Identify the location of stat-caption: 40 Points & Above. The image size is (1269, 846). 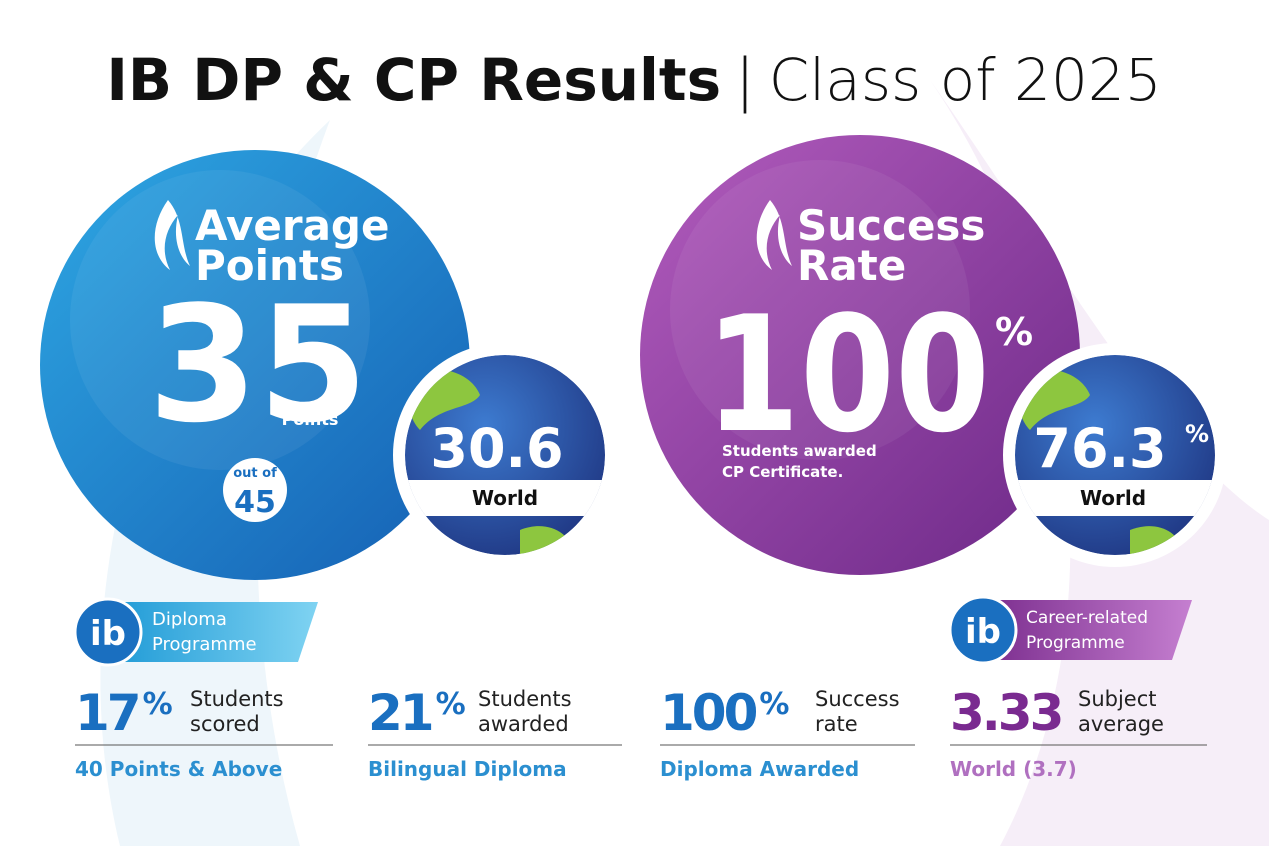
(178, 769).